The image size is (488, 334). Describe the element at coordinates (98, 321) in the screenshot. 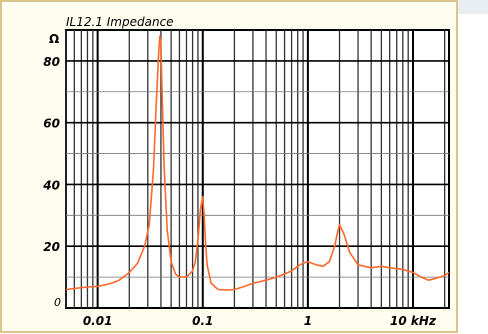

I see `x-tick-label: 0.01` at that location.